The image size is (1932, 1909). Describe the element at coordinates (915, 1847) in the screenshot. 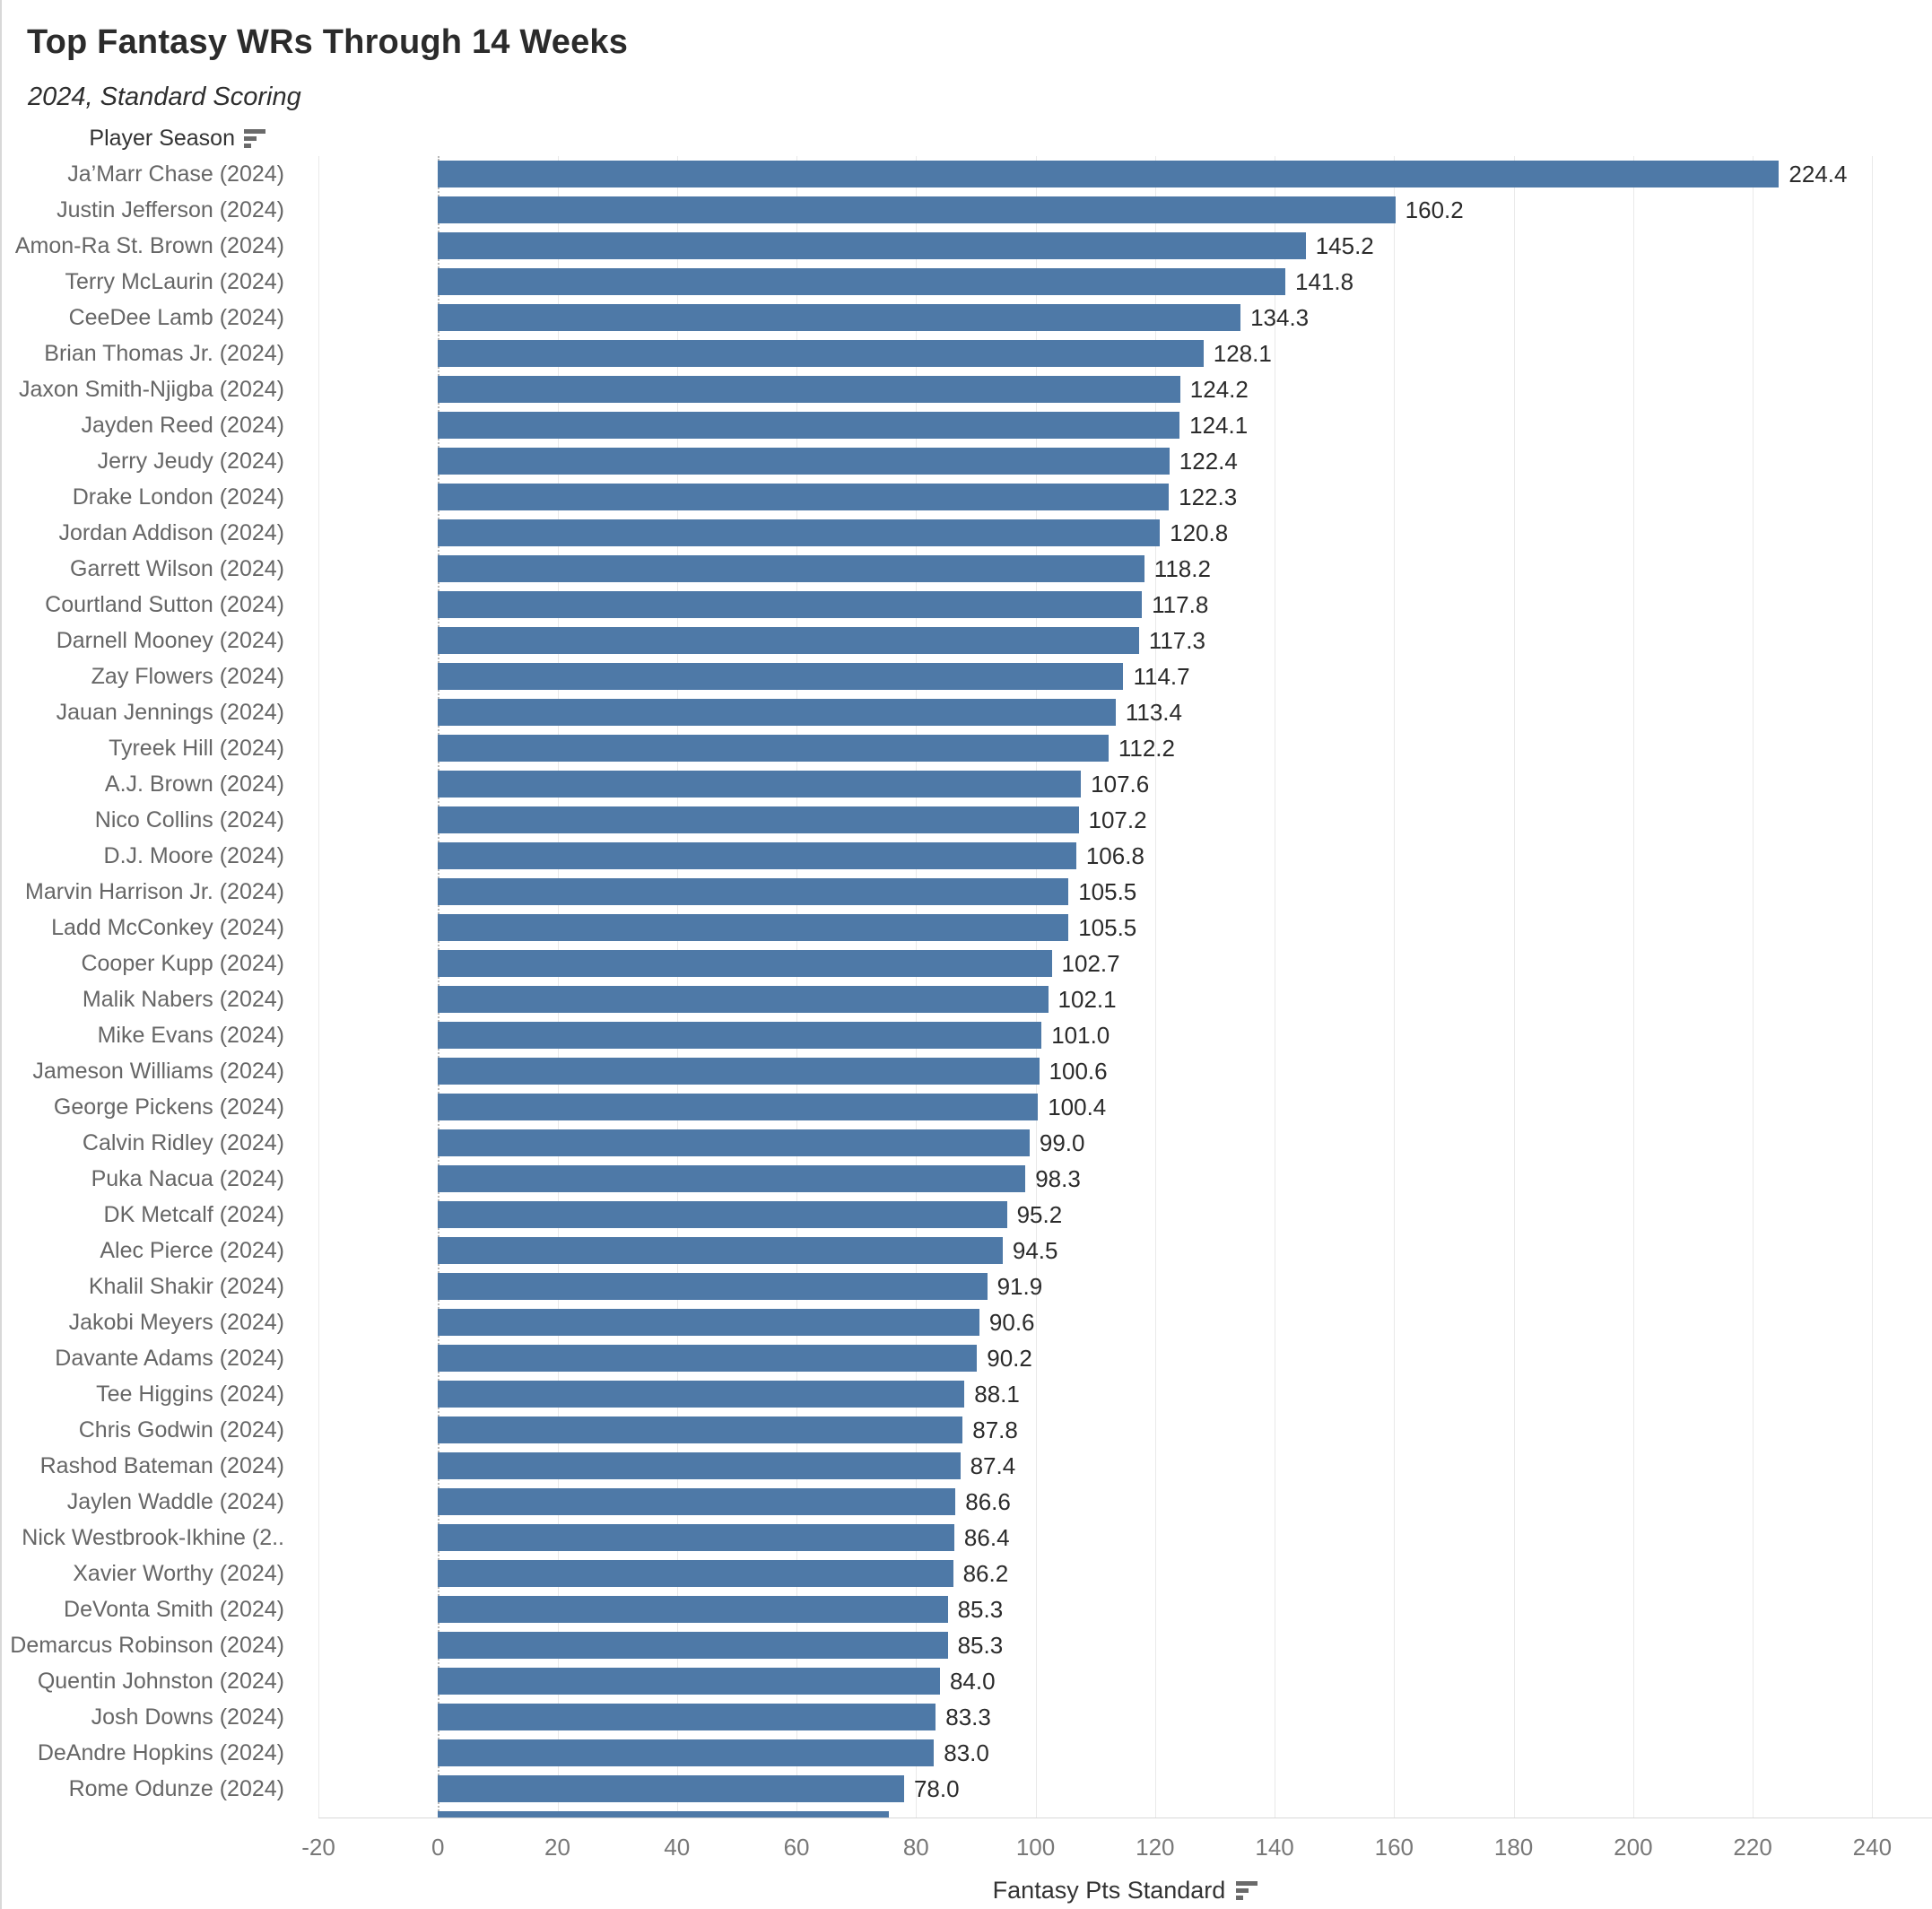

I see `x-axis-tick-label: 80` at that location.